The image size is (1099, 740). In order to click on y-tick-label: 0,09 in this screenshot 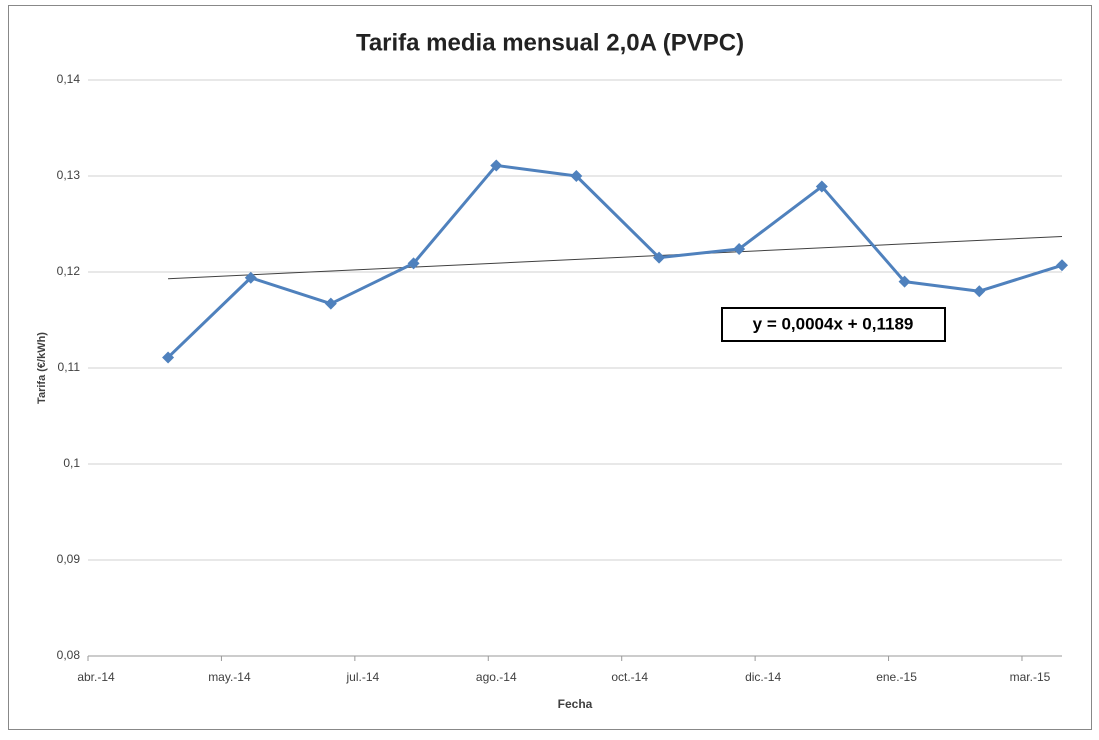, I will do `click(69, 559)`.